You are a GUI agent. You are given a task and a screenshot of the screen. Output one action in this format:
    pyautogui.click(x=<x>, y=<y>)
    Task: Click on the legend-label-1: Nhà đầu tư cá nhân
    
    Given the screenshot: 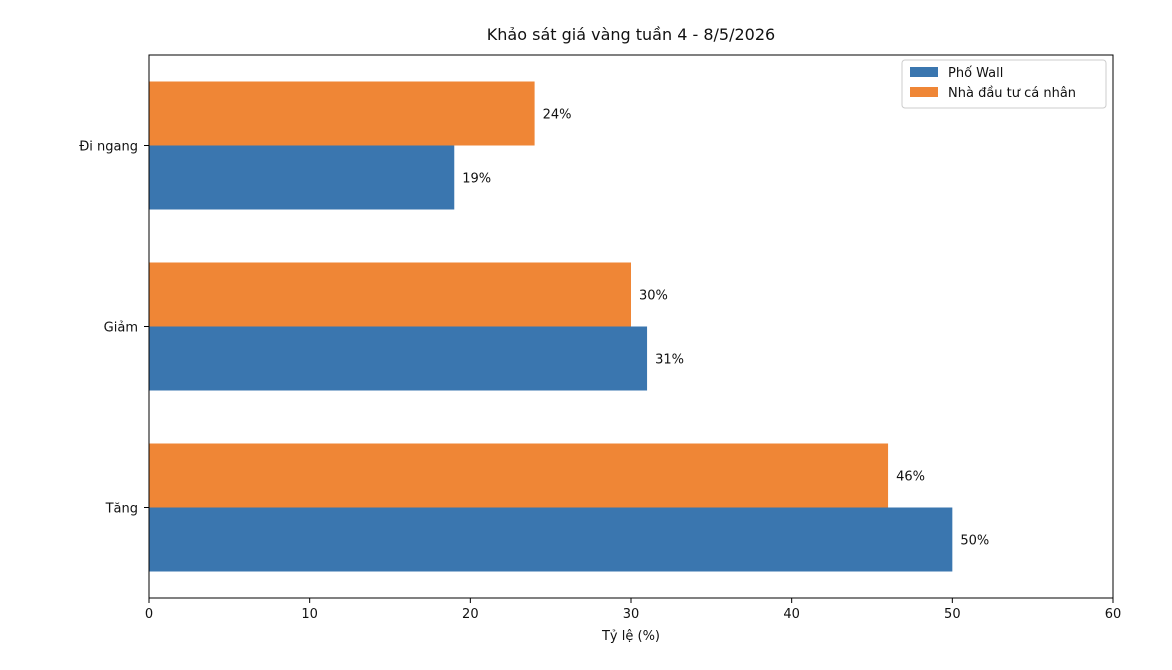 What is the action you would take?
    pyautogui.click(x=1012, y=93)
    